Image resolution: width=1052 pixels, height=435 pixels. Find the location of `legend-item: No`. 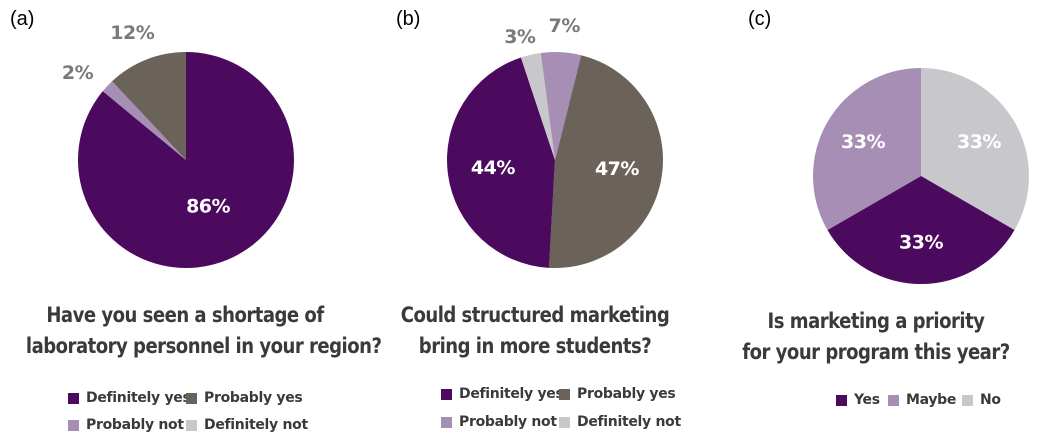

legend-item: No is located at coordinates (981, 400).